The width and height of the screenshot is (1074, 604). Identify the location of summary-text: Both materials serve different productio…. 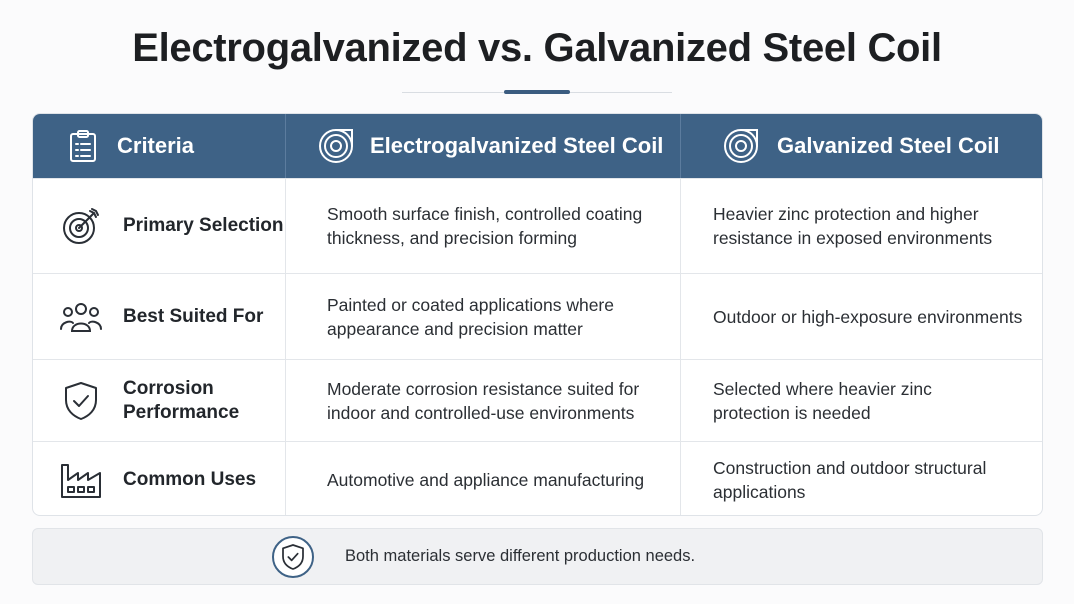
(520, 556).